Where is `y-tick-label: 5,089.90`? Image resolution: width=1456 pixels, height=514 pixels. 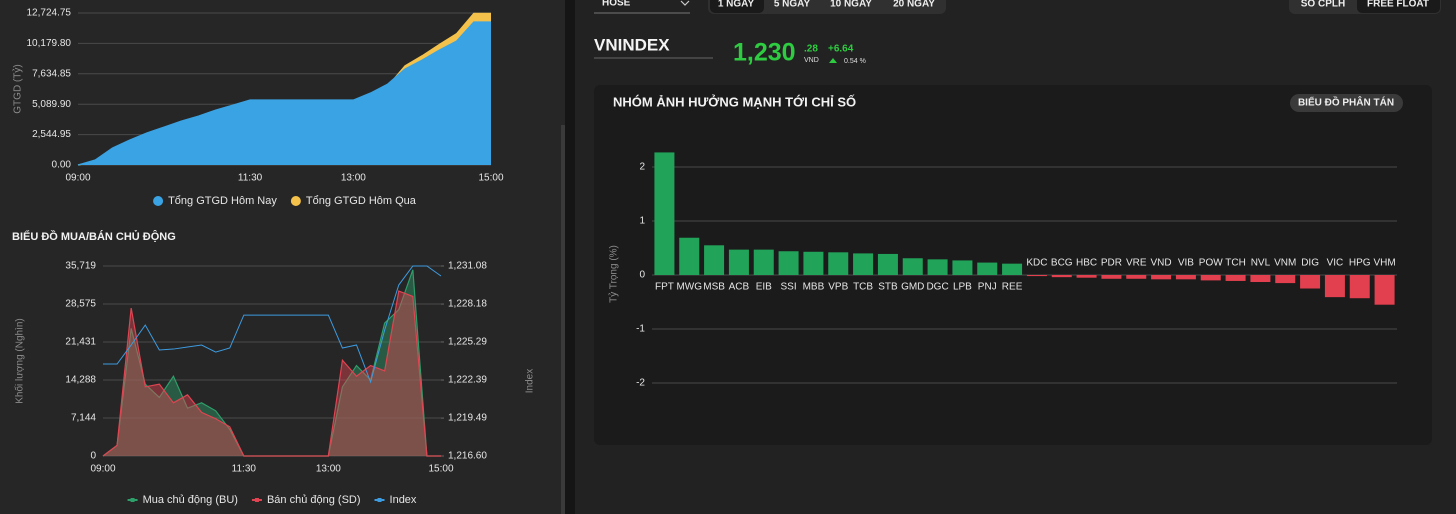 y-tick-label: 5,089.90 is located at coordinates (51, 104).